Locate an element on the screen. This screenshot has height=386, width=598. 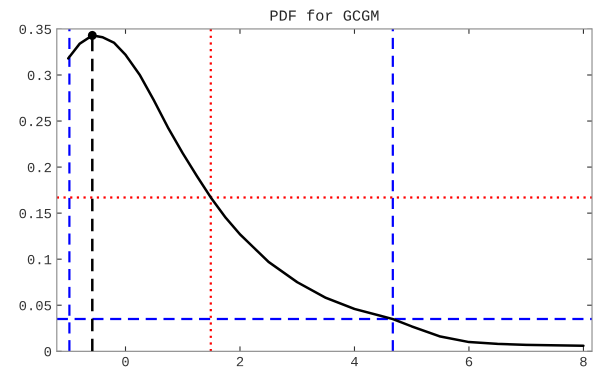
x-tick-label: 0 is located at coordinates (125, 361).